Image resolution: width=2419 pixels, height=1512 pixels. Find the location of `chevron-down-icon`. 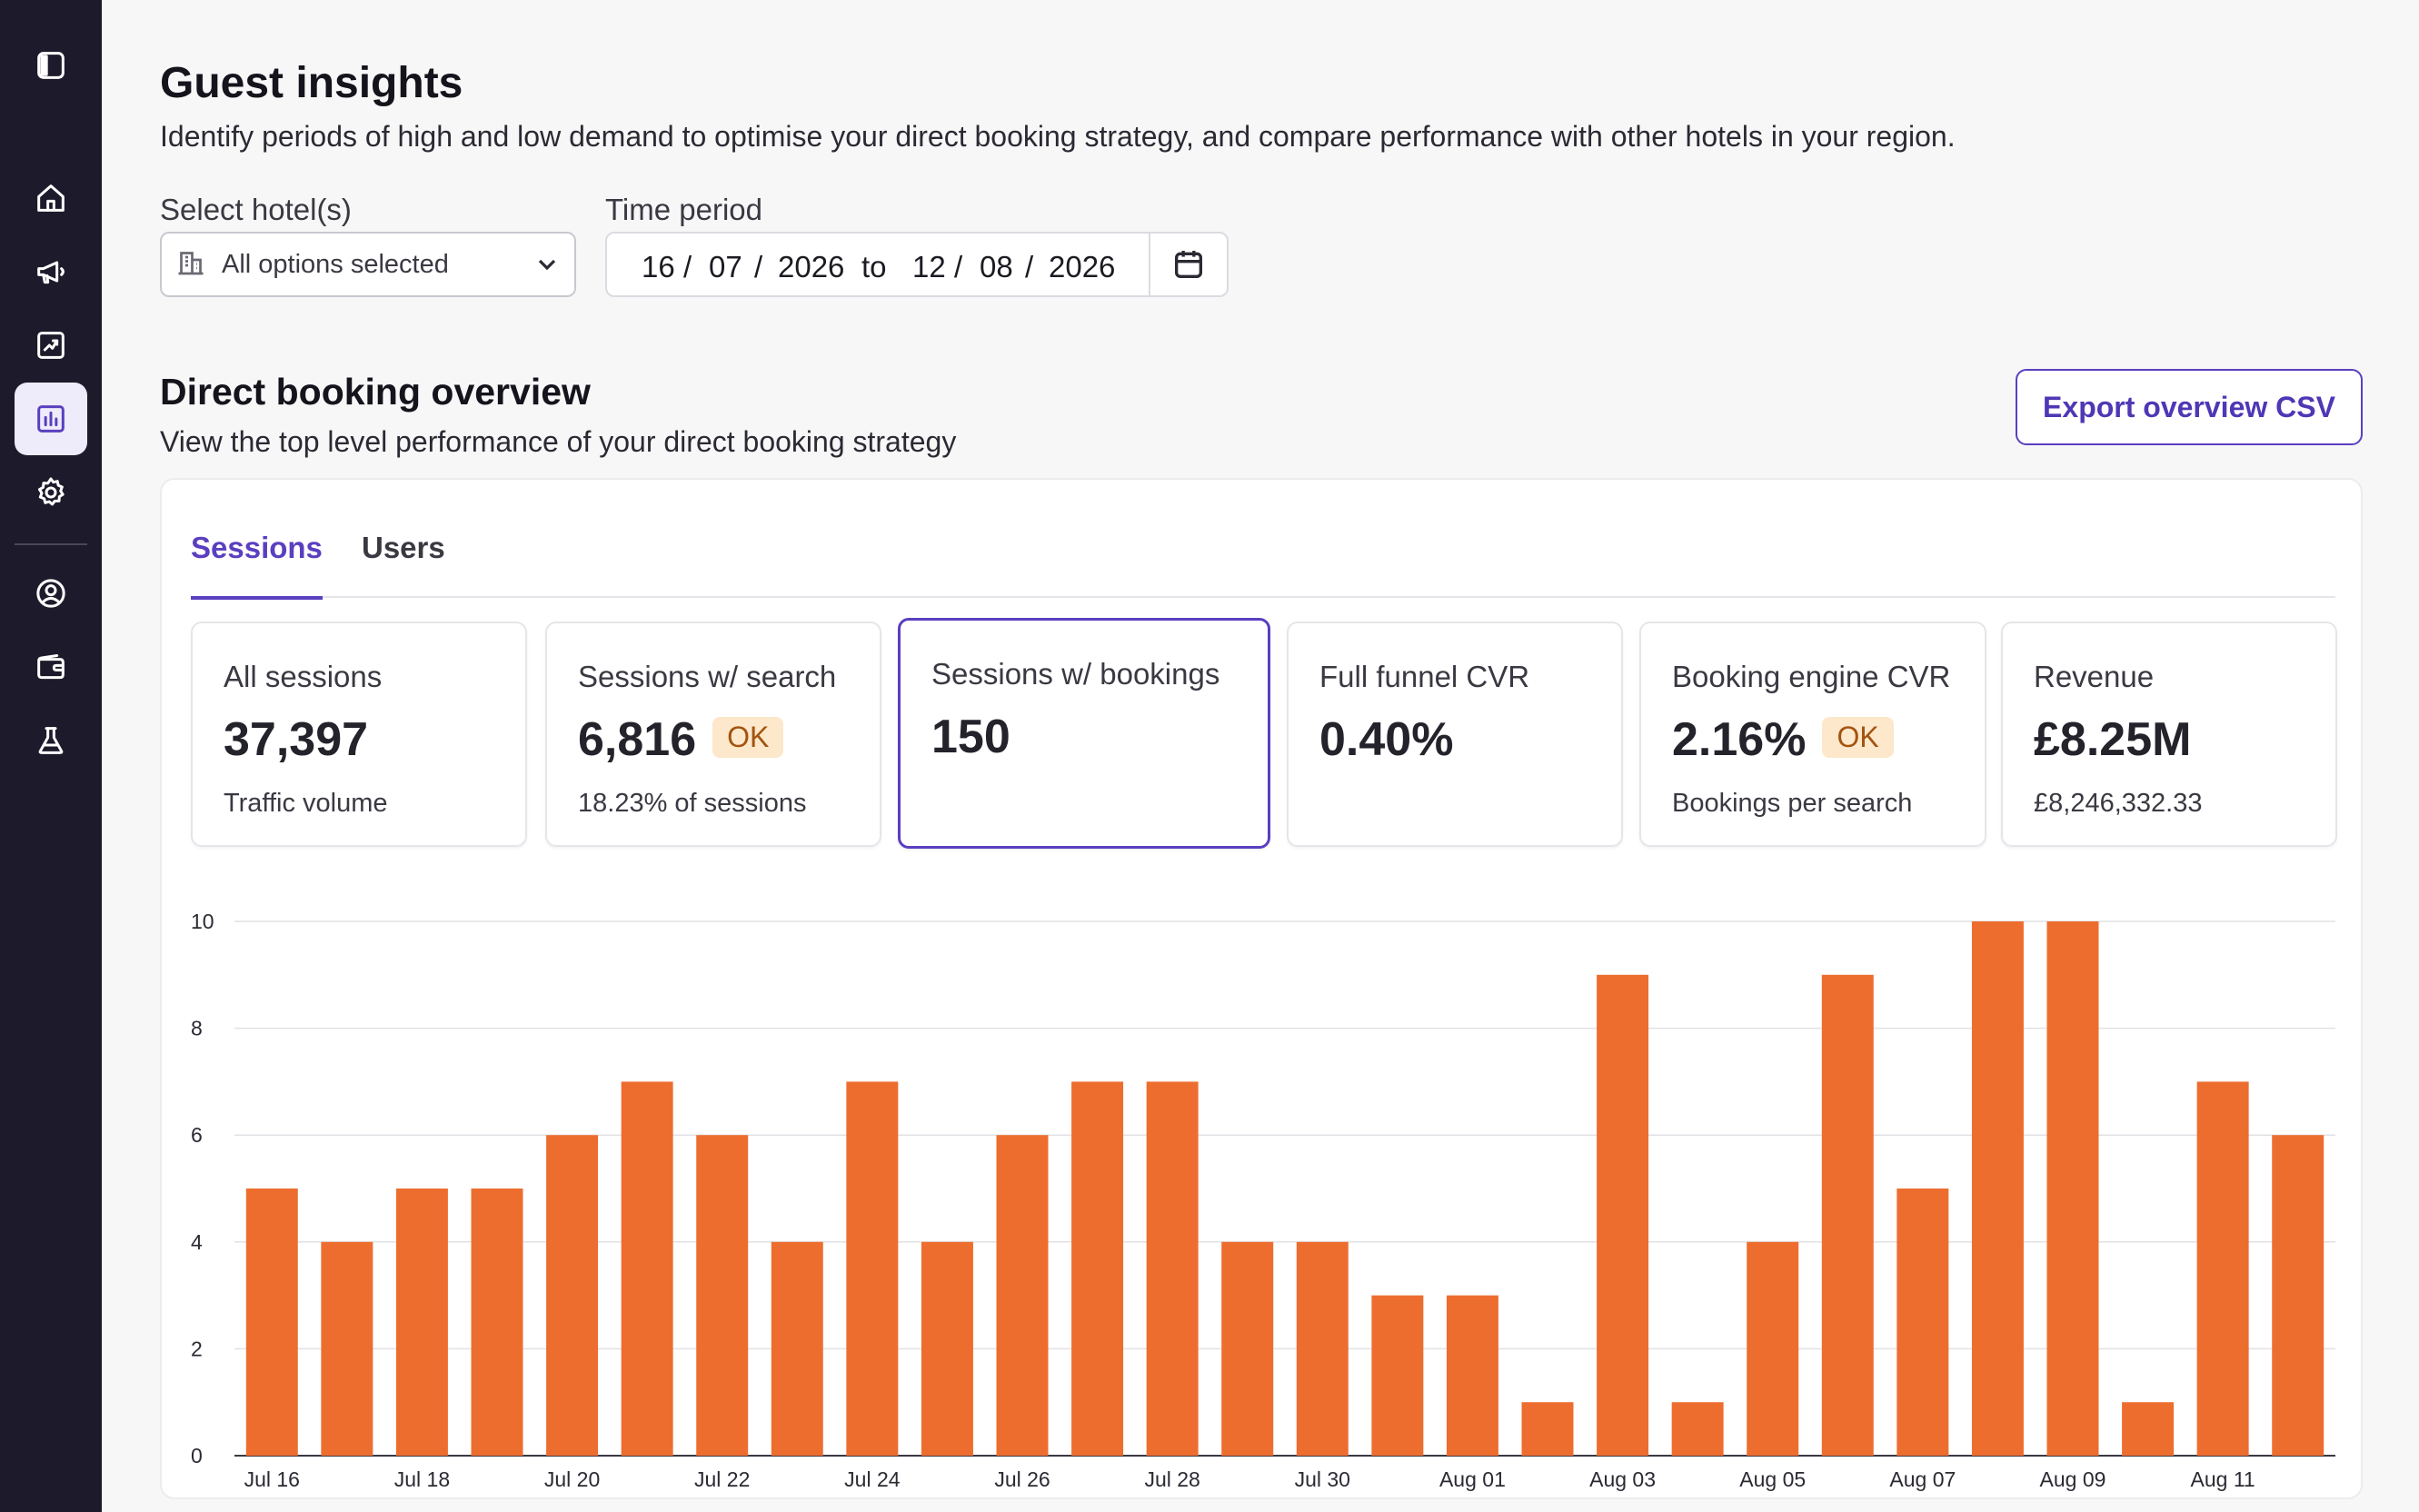

chevron-down-icon is located at coordinates (547, 267).